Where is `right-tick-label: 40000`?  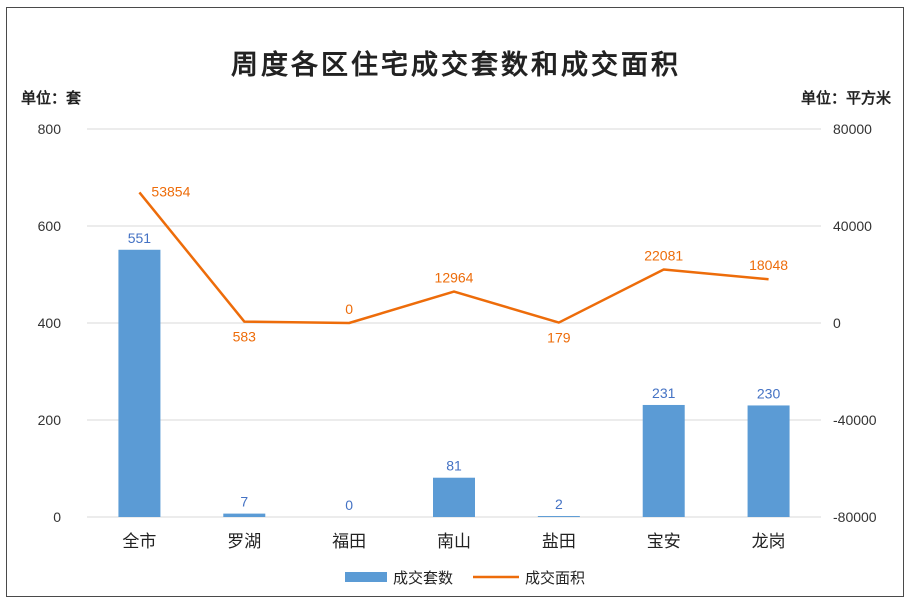
right-tick-label: 40000 is located at coordinates (852, 226).